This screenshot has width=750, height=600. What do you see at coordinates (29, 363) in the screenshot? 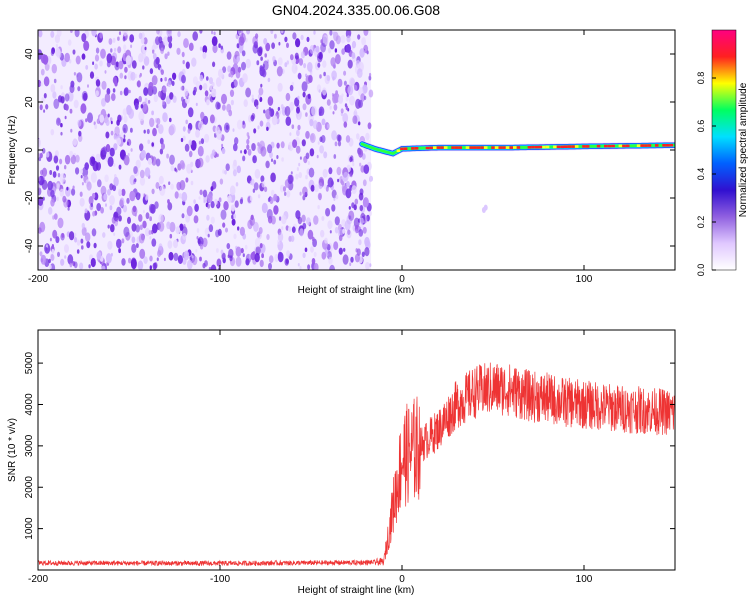
I see `snr-ytick-label: 5000` at bounding box center [29, 363].